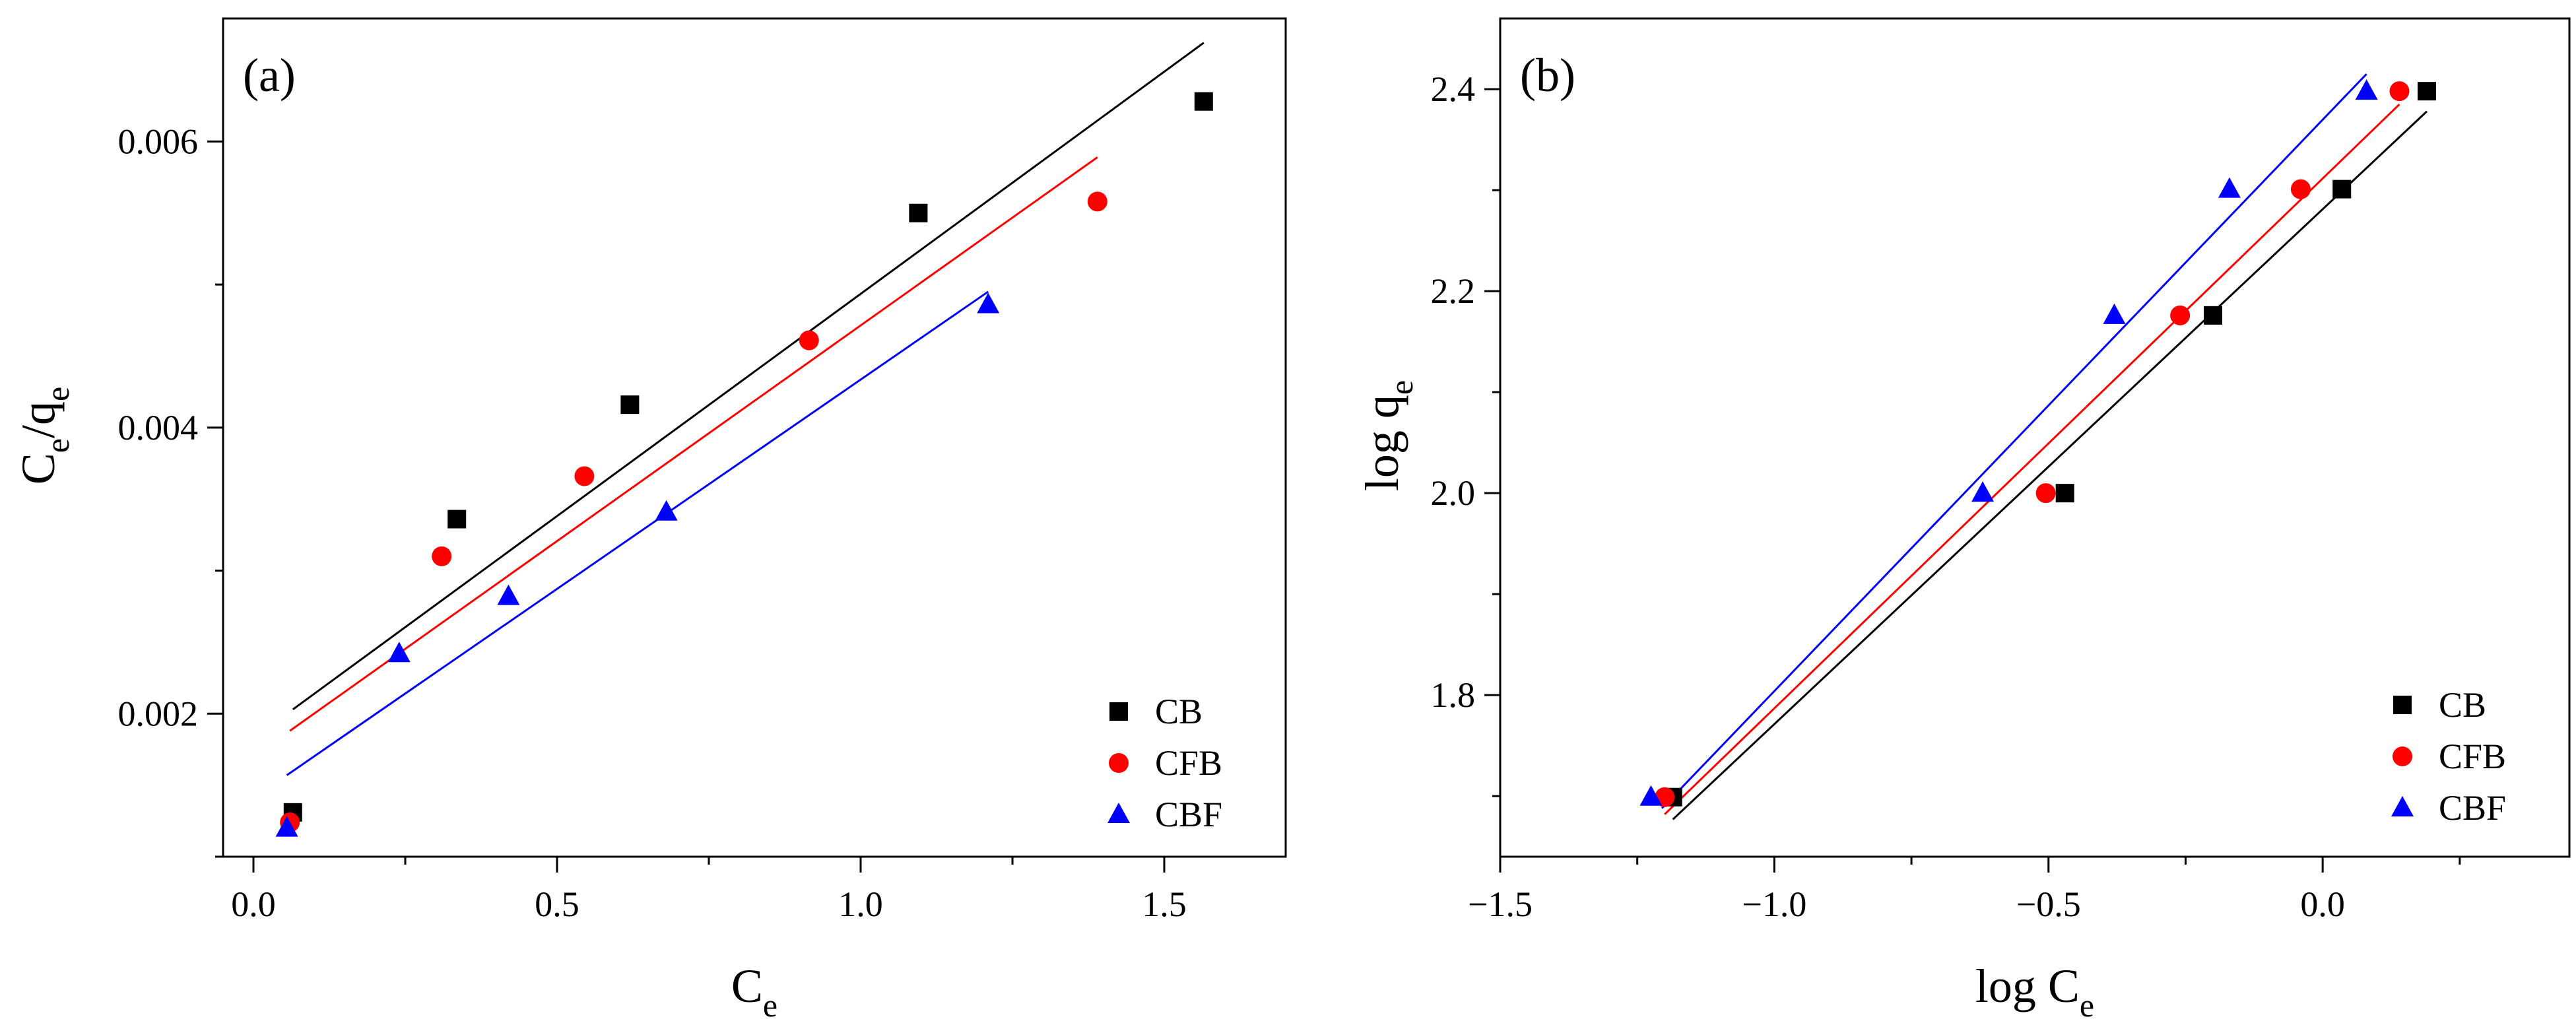  Describe the element at coordinates (1453, 89) in the screenshot. I see `y-tick-label: 2.4` at that location.